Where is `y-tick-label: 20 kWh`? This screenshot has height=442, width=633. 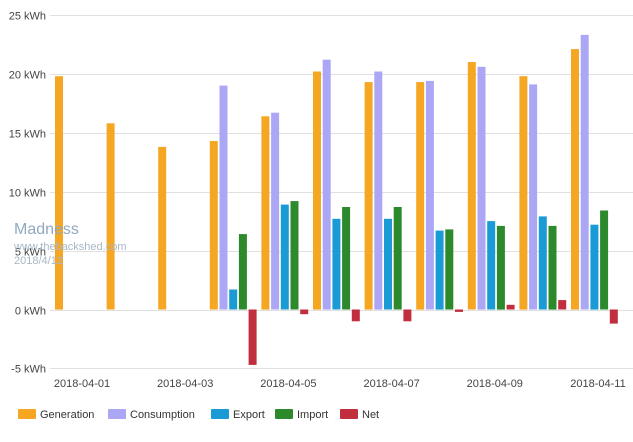 y-tick-label: 20 kWh is located at coordinates (27, 76).